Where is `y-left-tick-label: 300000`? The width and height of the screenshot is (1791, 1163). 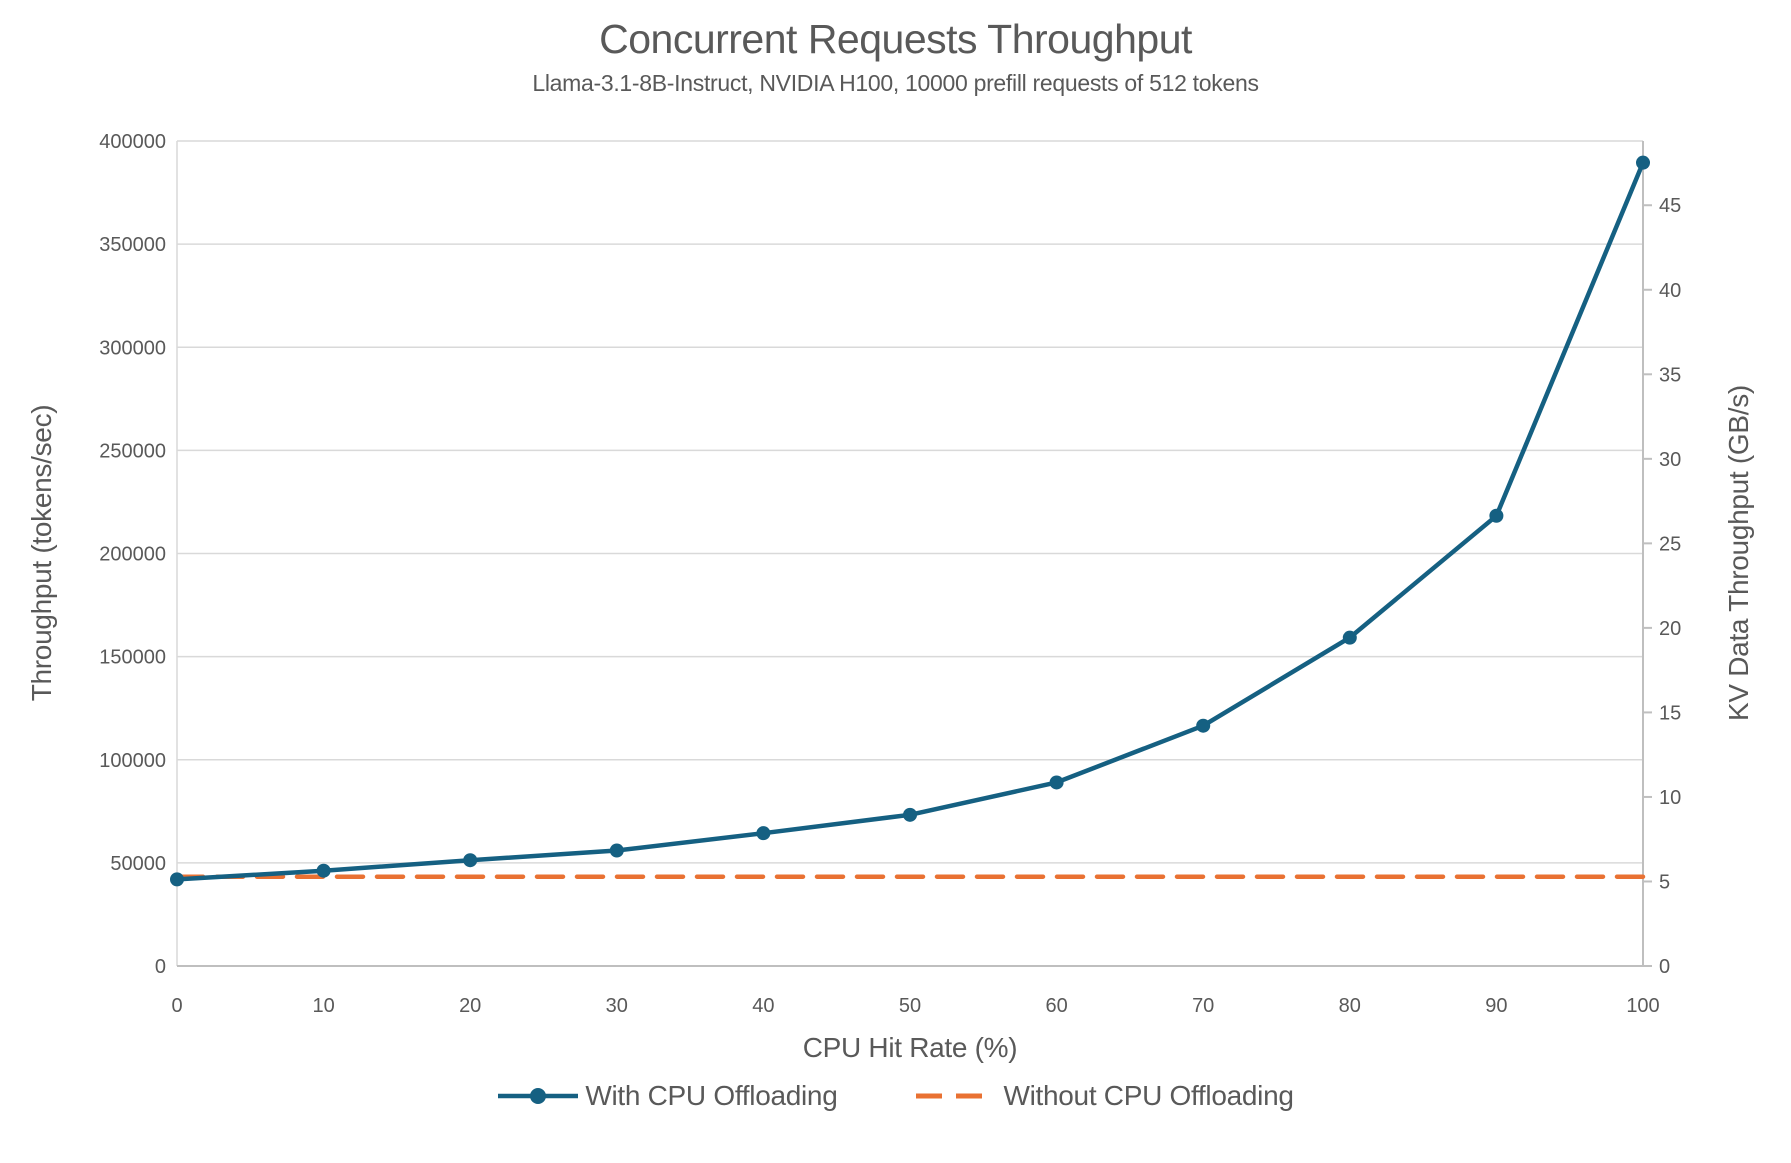
y-left-tick-label: 300000 is located at coordinates (132, 348).